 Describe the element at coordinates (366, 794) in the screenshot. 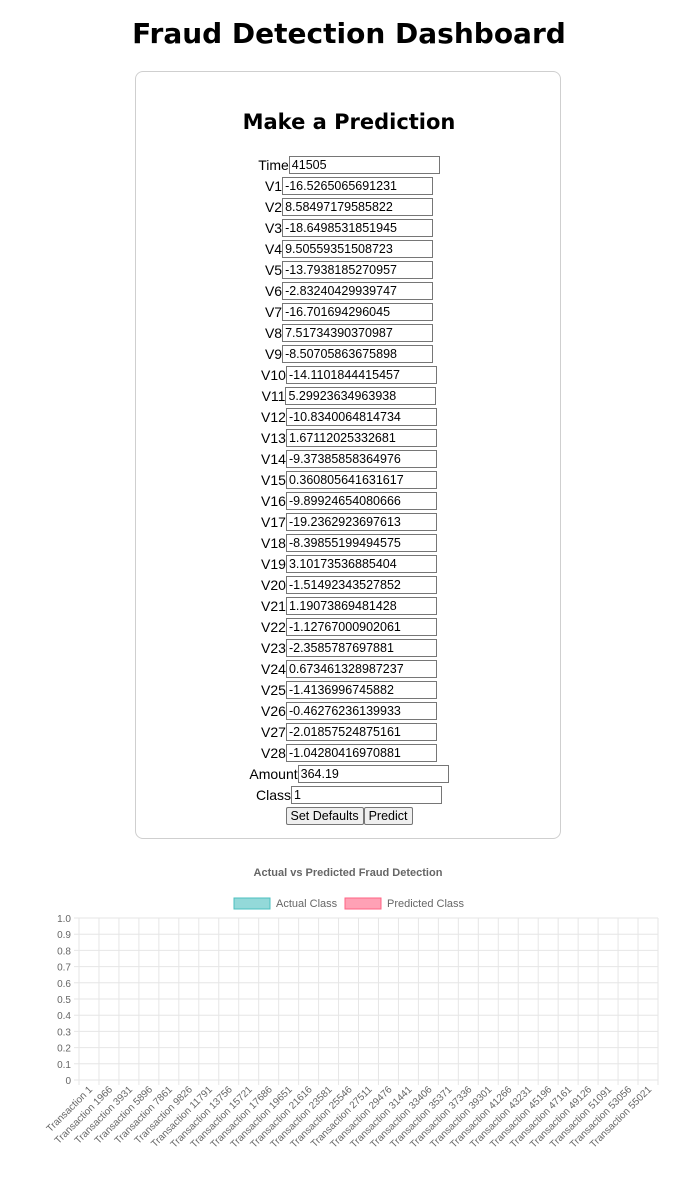

I see `field-input-class` at that location.